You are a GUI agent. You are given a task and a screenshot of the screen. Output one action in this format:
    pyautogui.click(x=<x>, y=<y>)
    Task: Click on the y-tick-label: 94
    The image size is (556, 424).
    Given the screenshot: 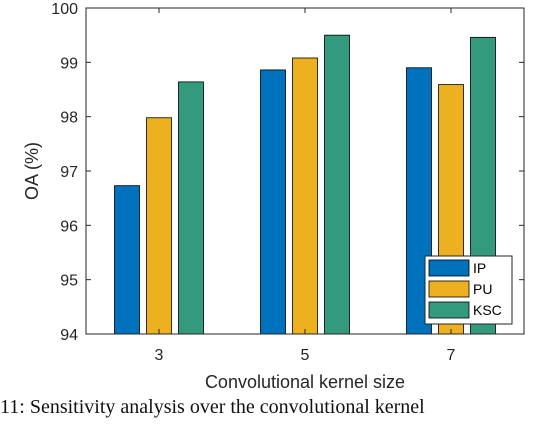 What is the action you would take?
    pyautogui.click(x=69, y=335)
    